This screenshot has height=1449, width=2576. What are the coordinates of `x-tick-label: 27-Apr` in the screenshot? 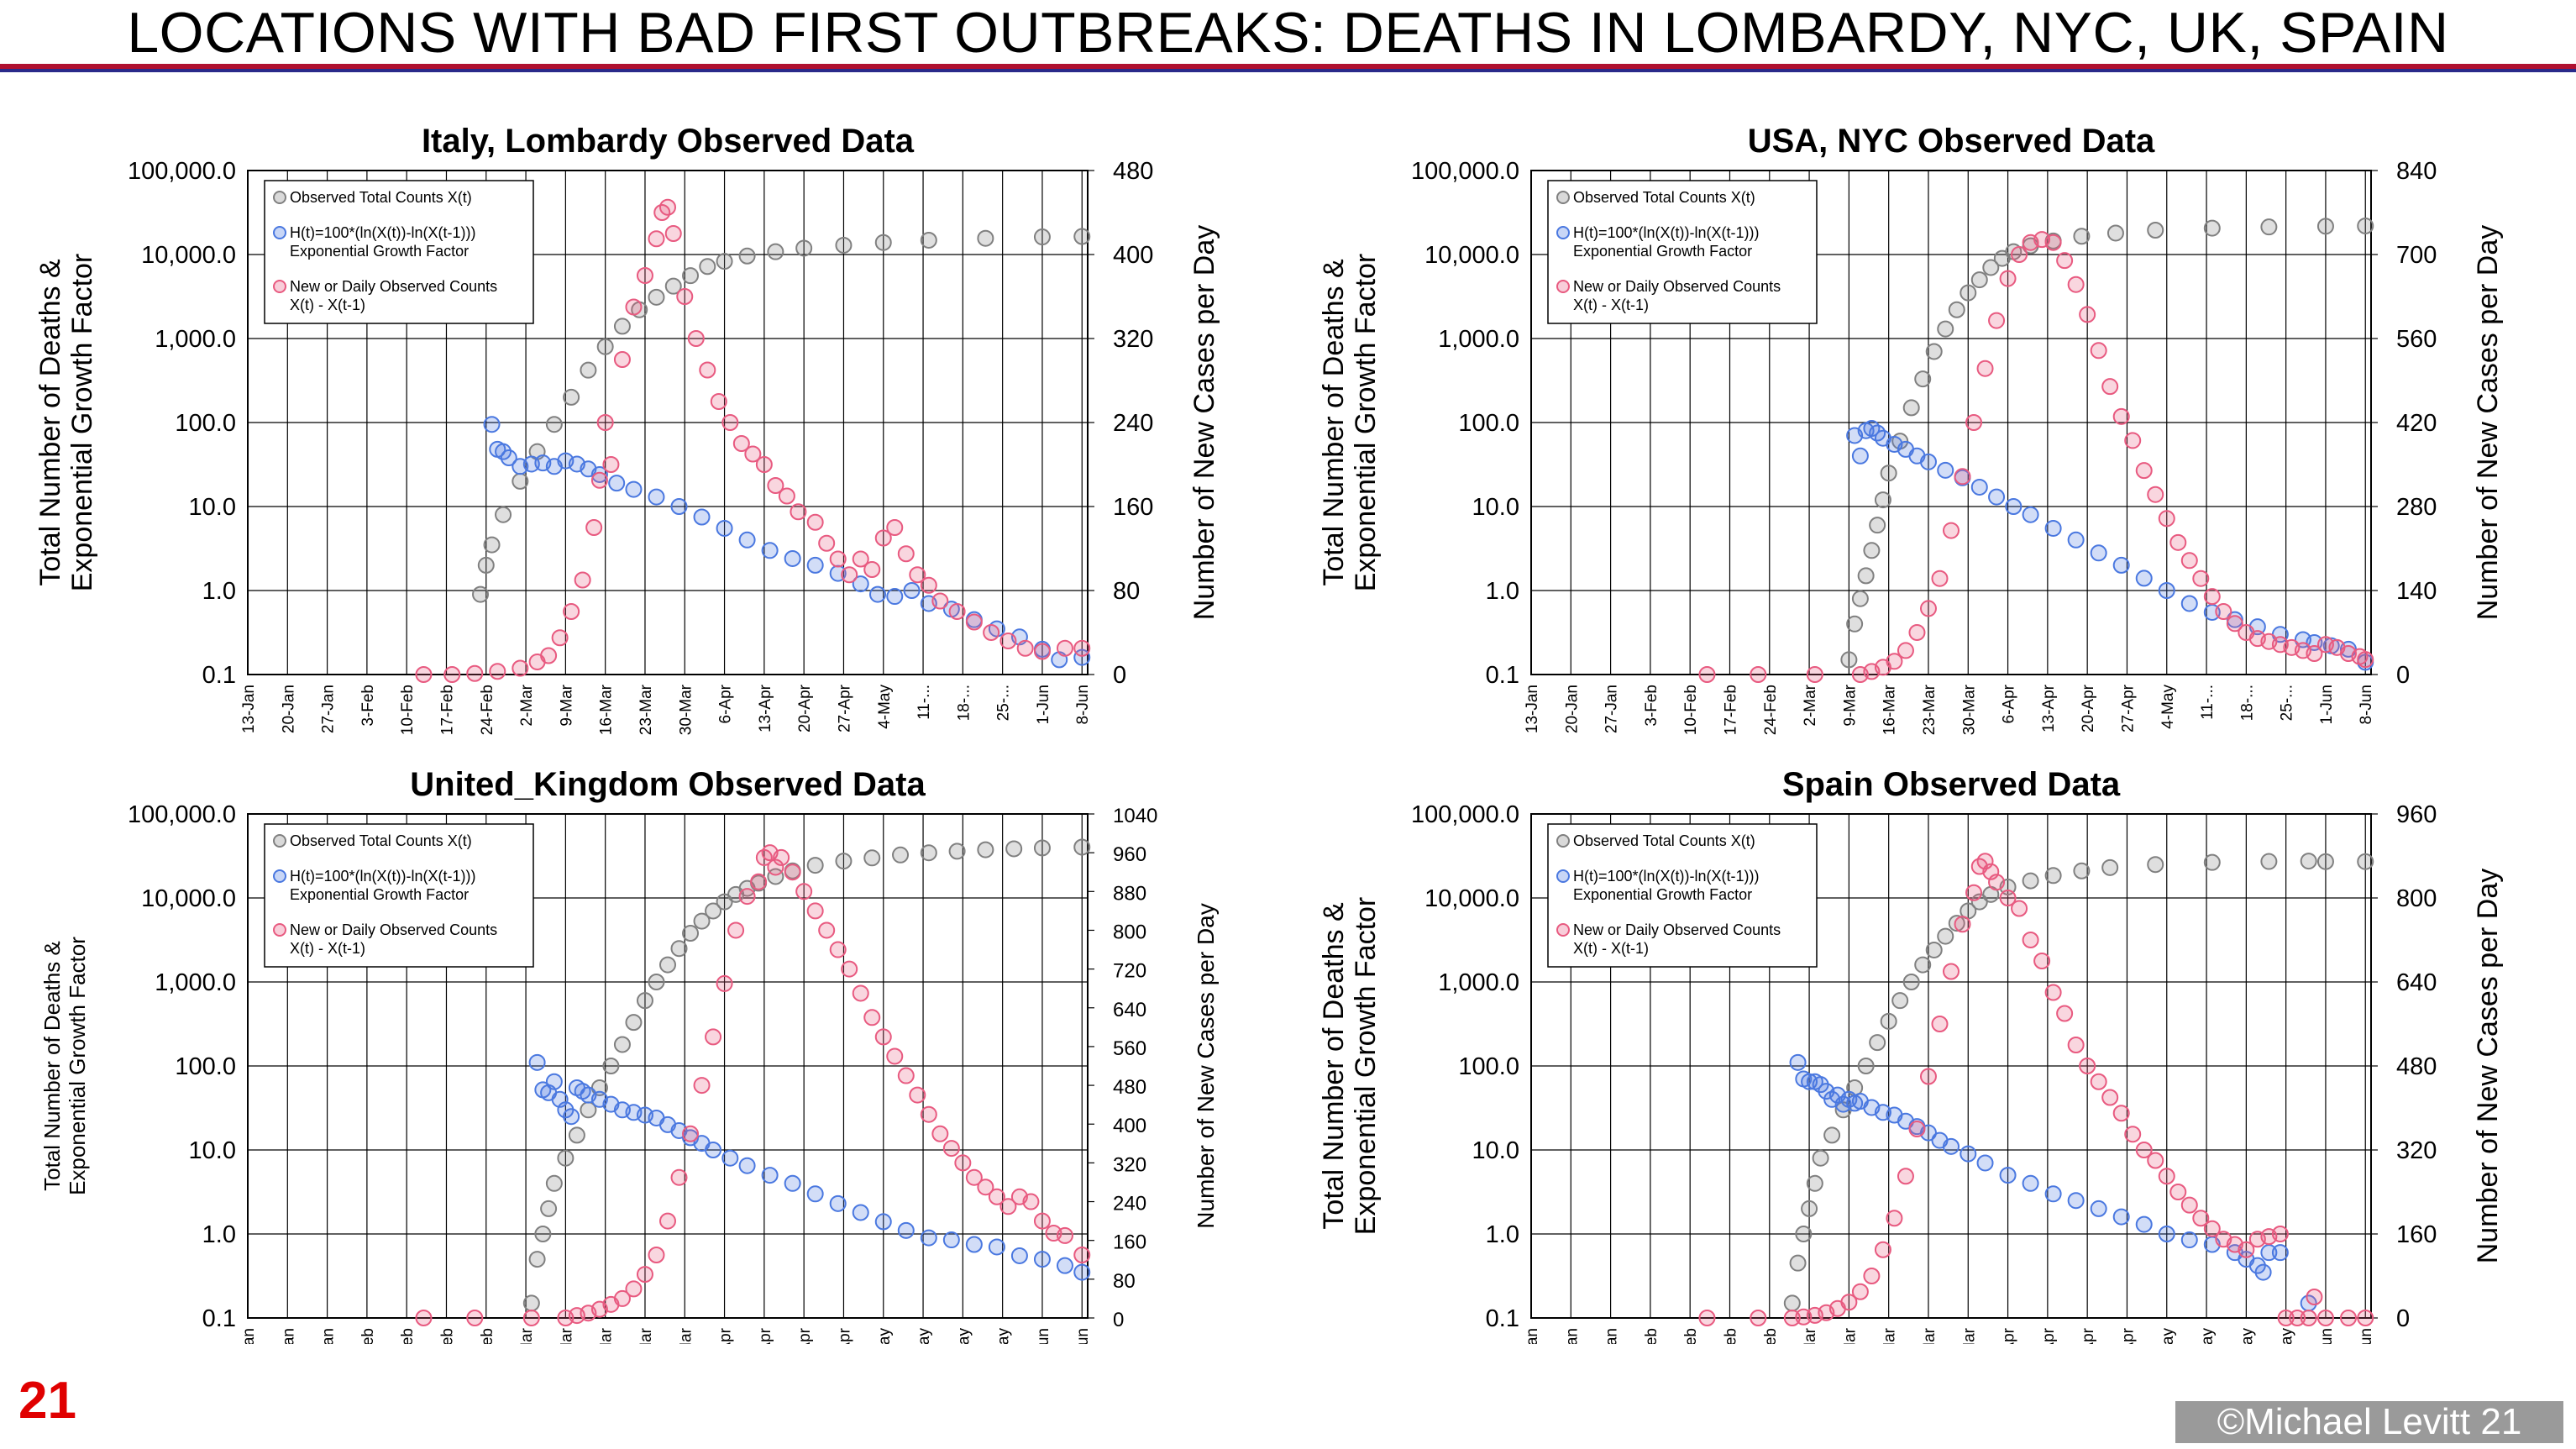 It's located at (2128, 708).